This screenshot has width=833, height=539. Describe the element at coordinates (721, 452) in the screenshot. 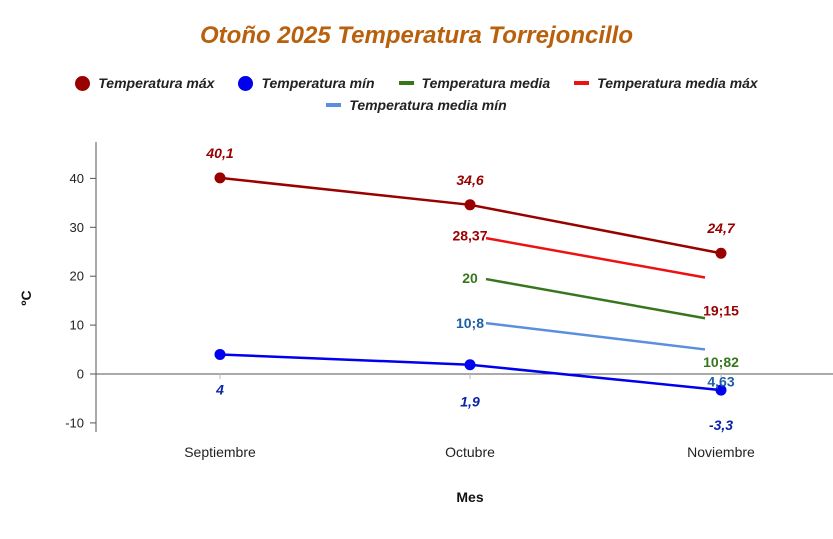

I see `x-tick-label: Noviembre` at that location.